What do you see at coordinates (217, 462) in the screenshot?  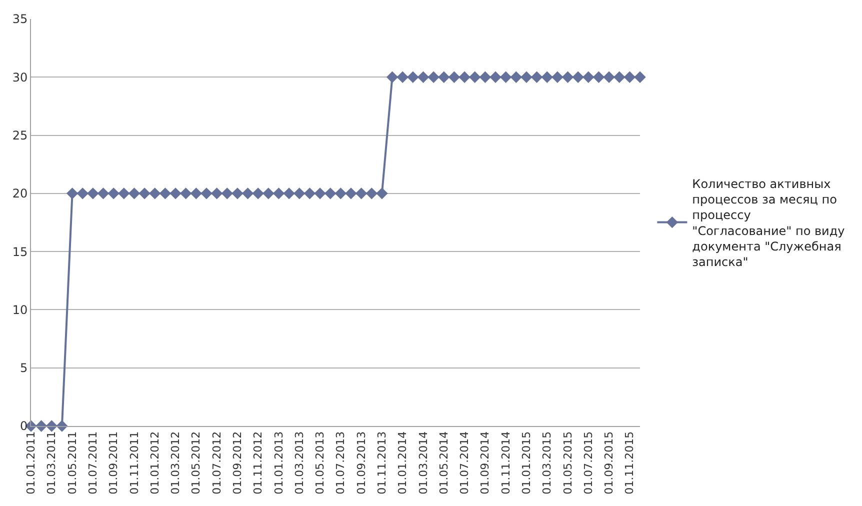 I see `x-tick-label: 01.07.2012` at bounding box center [217, 462].